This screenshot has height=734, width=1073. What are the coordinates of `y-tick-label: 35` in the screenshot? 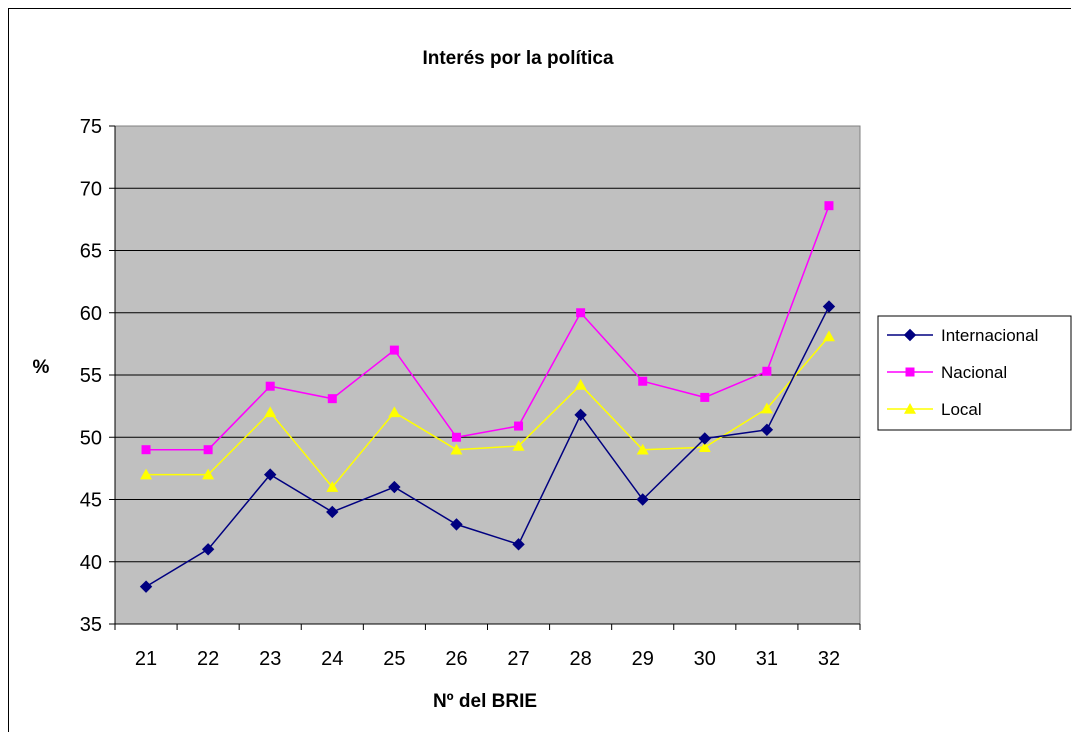 It's located at (91, 625).